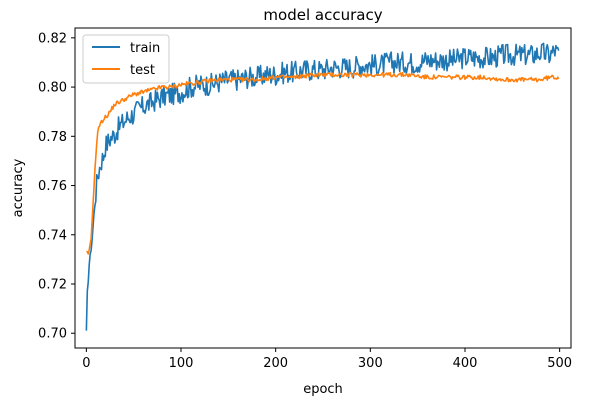 This screenshot has height=407, width=597. I want to click on y-tick-label: 0.74, so click(52, 235).